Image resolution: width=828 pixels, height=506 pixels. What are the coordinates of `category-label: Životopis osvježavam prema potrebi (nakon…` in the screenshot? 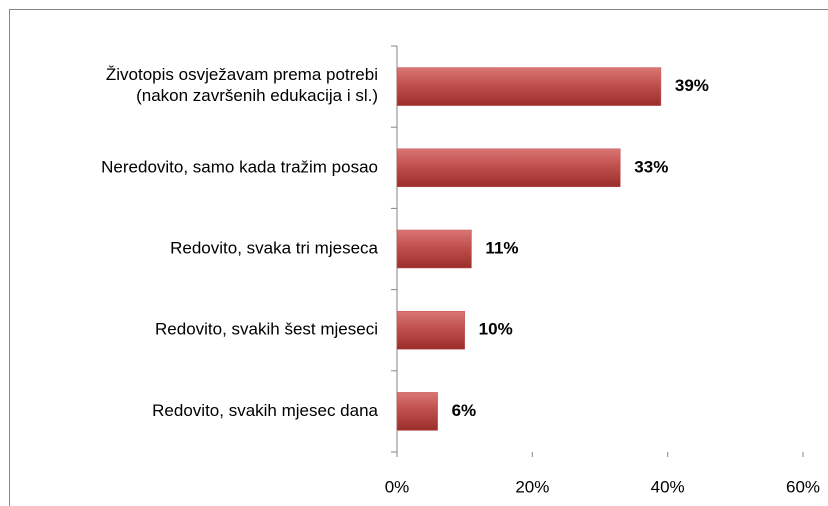 It's located at (242, 86).